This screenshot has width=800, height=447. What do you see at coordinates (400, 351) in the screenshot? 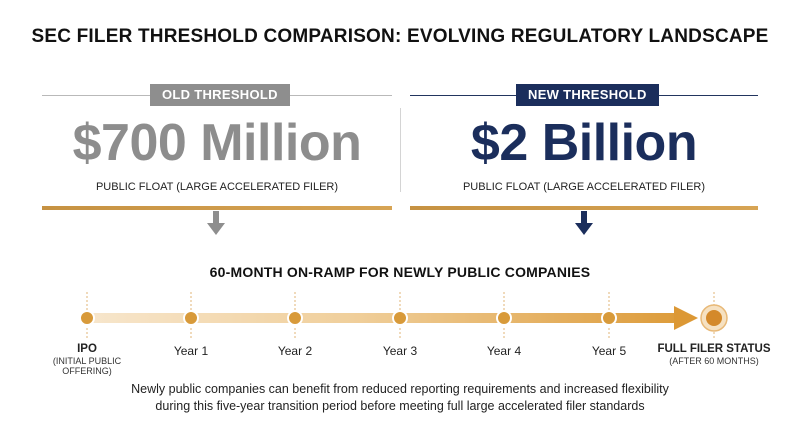
I see `timeline-label-year-3: Year 3` at bounding box center [400, 351].